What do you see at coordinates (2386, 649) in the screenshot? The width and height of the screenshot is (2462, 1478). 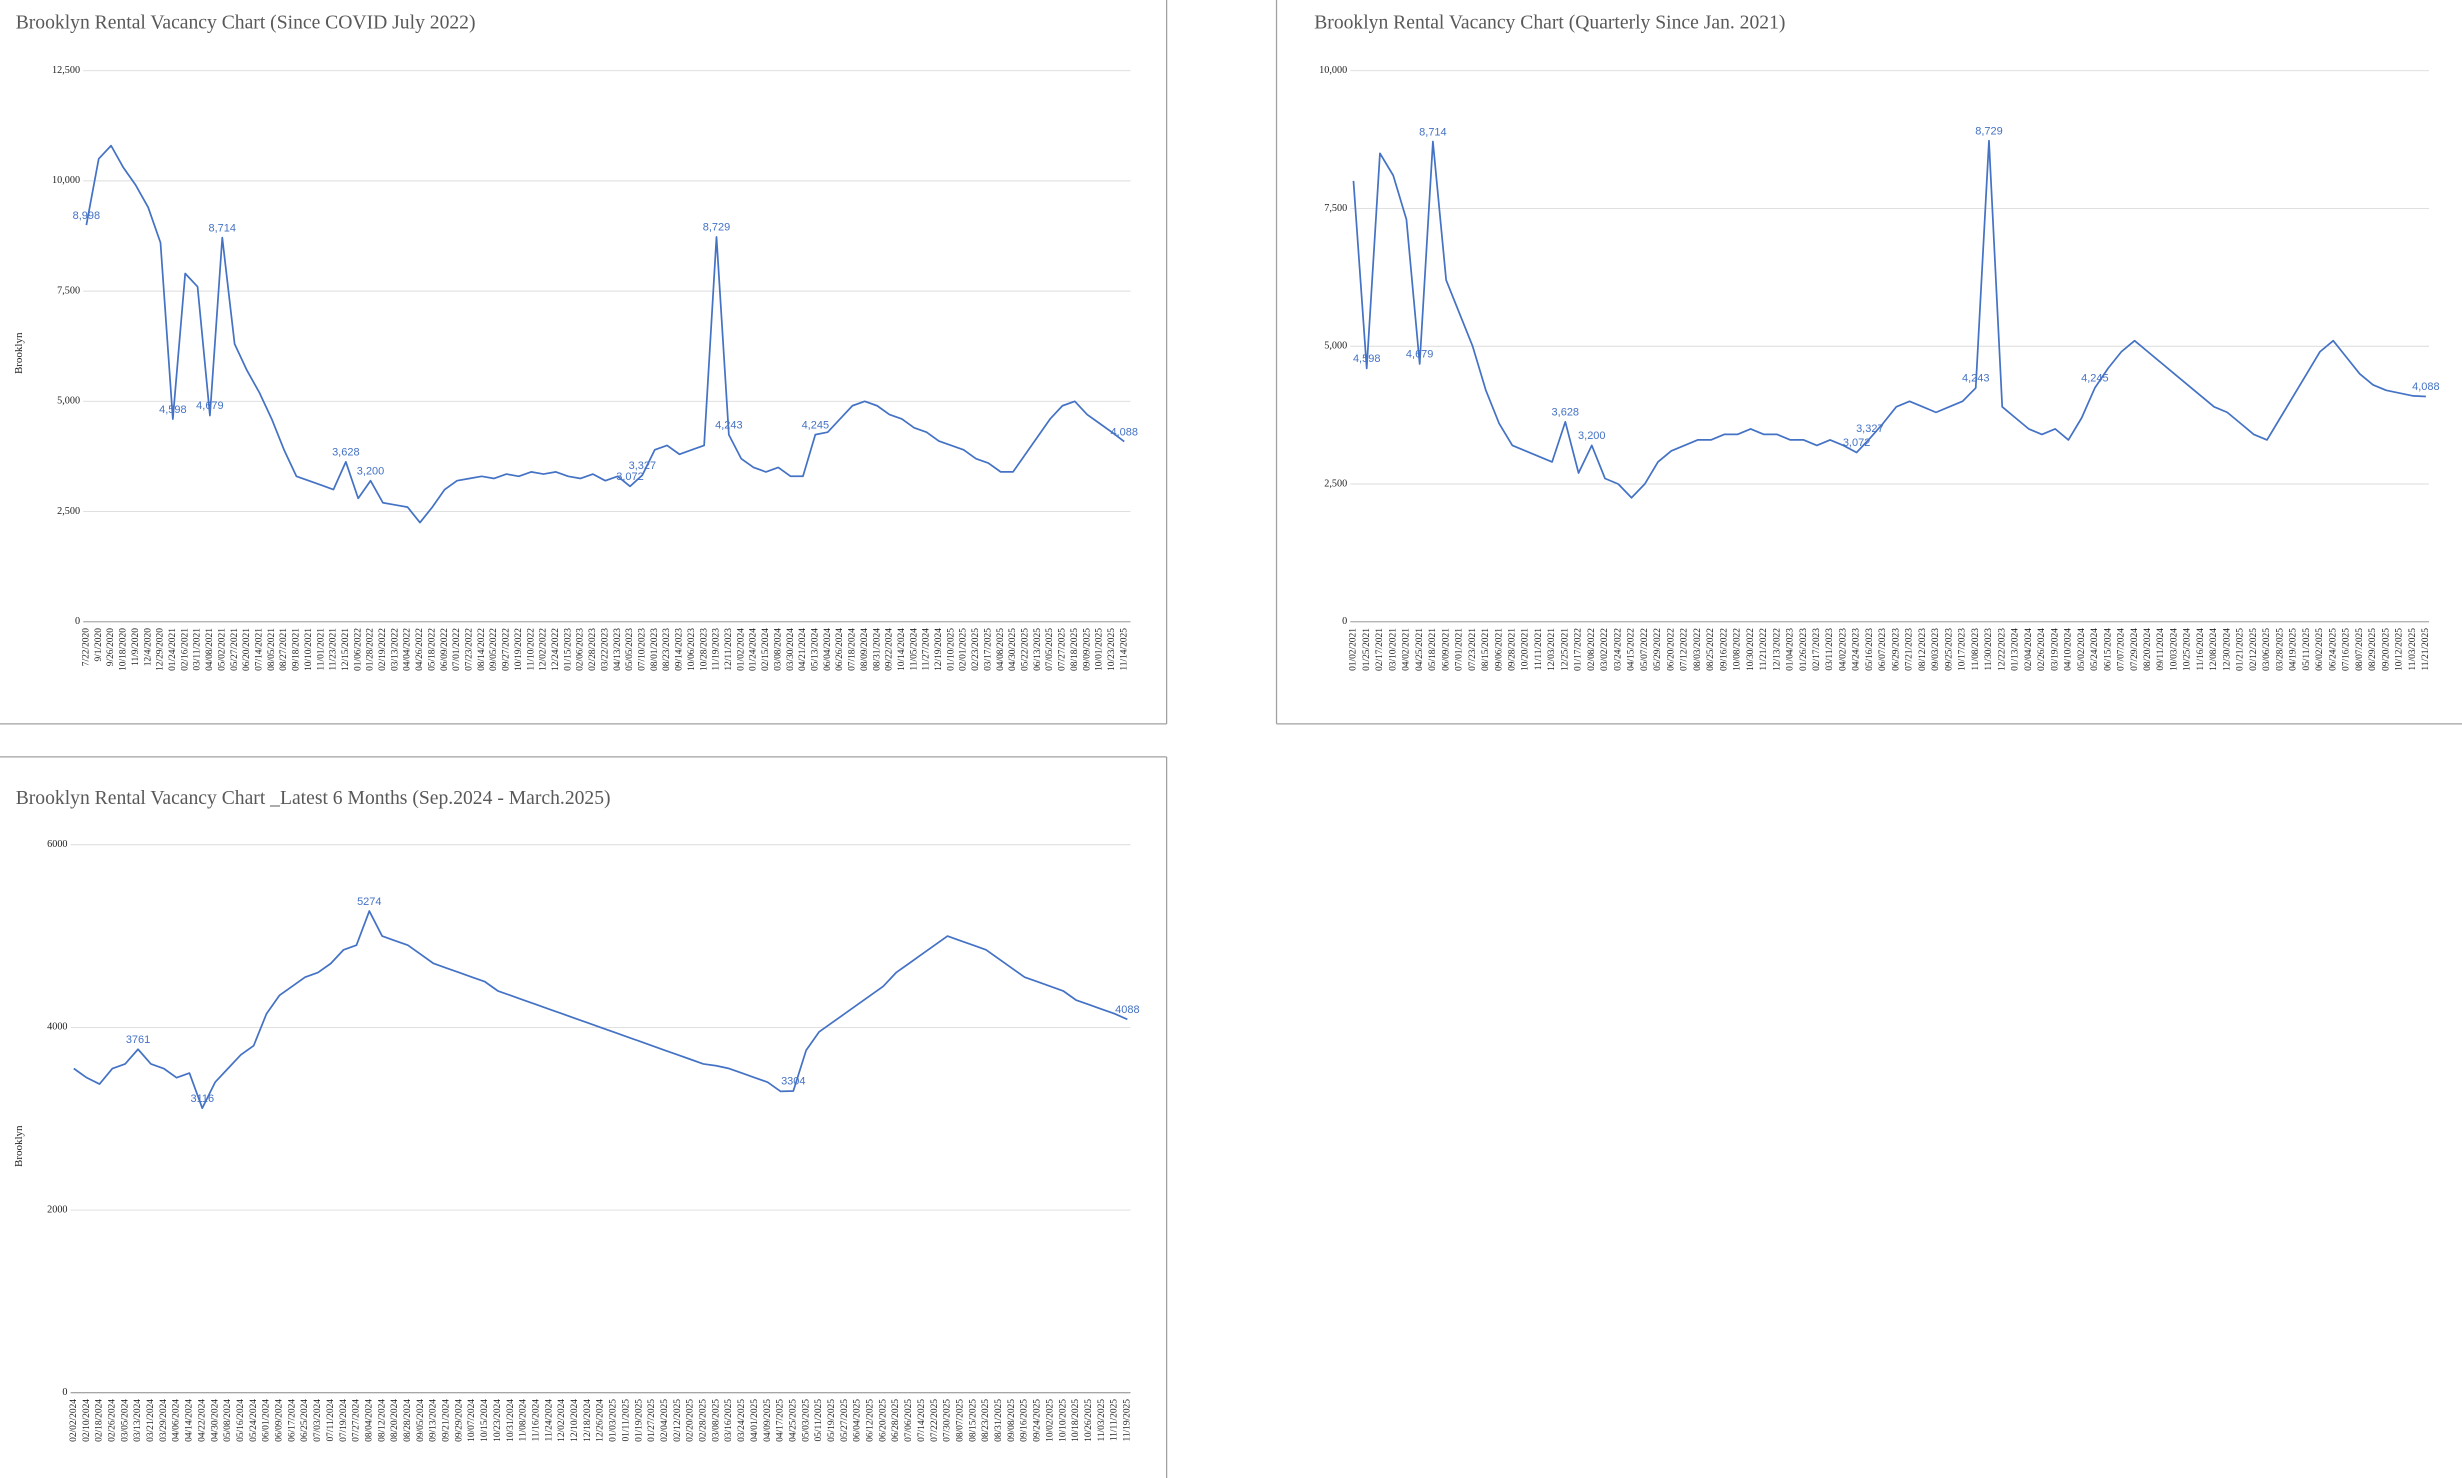 I see `x-tick-label: 09/20/2025` at bounding box center [2386, 649].